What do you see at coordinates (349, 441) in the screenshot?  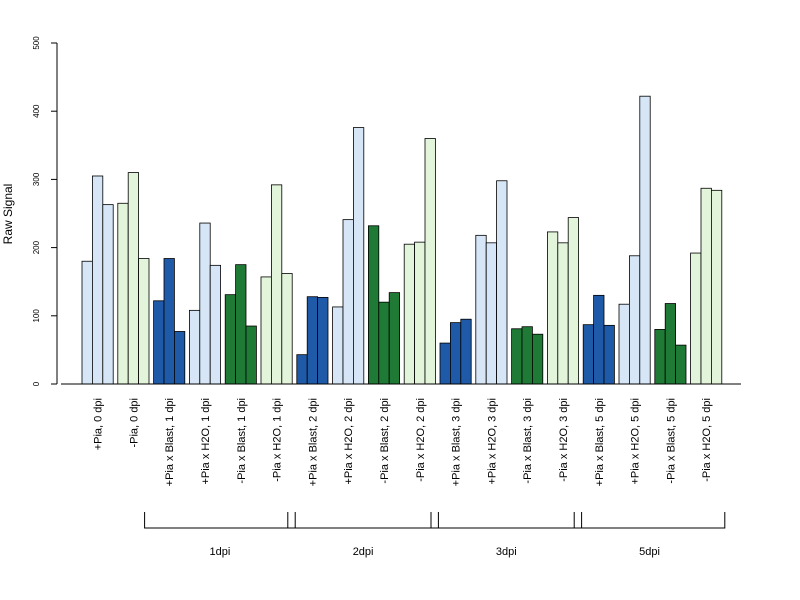 I see `category-label: +Pia x H2O, 2 dpi` at bounding box center [349, 441].